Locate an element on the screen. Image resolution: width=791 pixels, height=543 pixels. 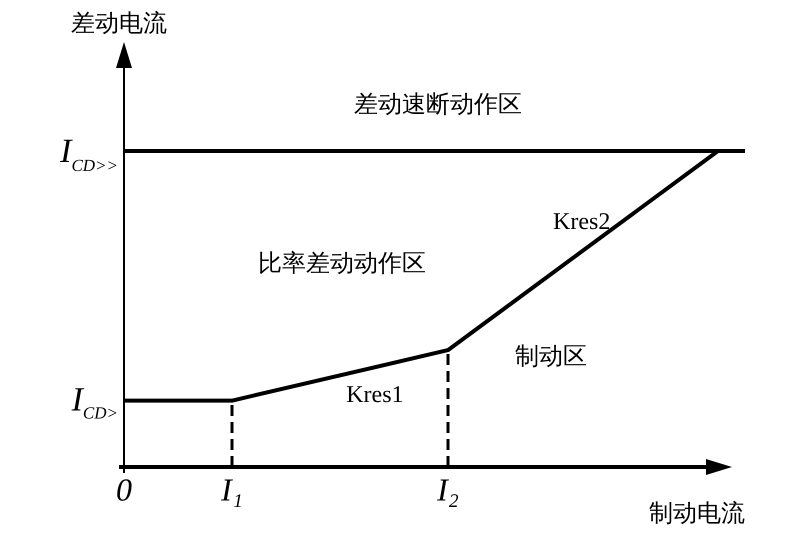
annotation: 制动区 is located at coordinates (551, 357).